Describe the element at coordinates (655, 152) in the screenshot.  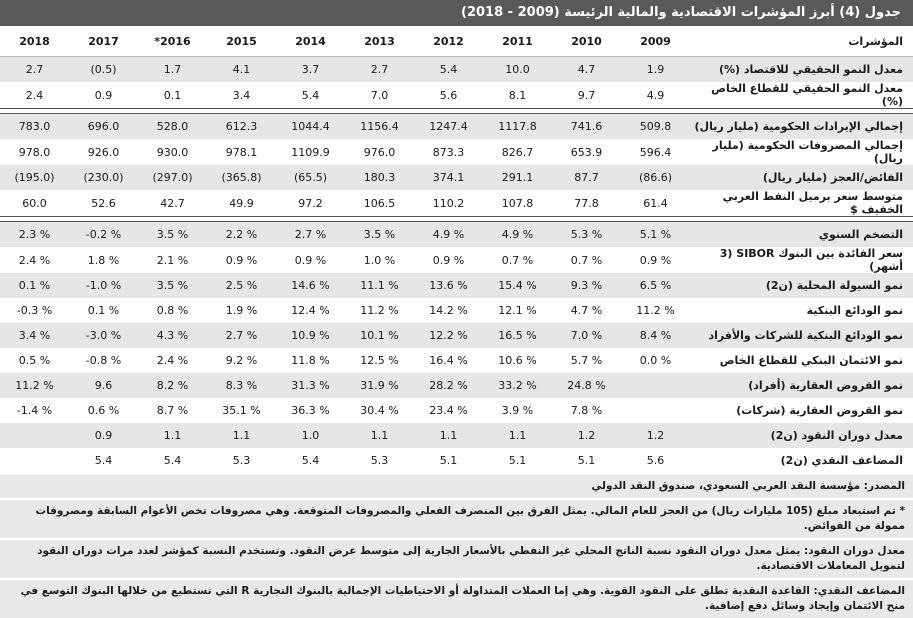
I see `cell: 596.4` at that location.